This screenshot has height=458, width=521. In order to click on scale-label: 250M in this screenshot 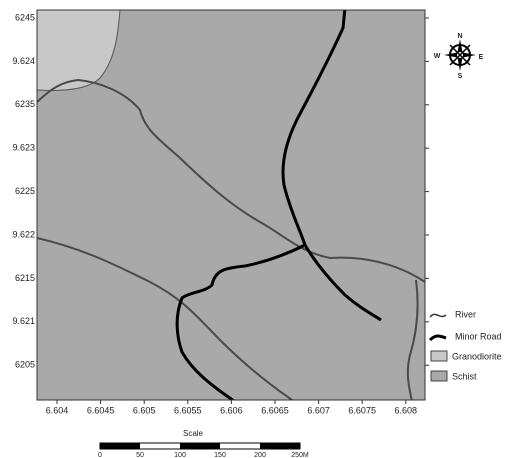, I will do `click(300, 455)`.